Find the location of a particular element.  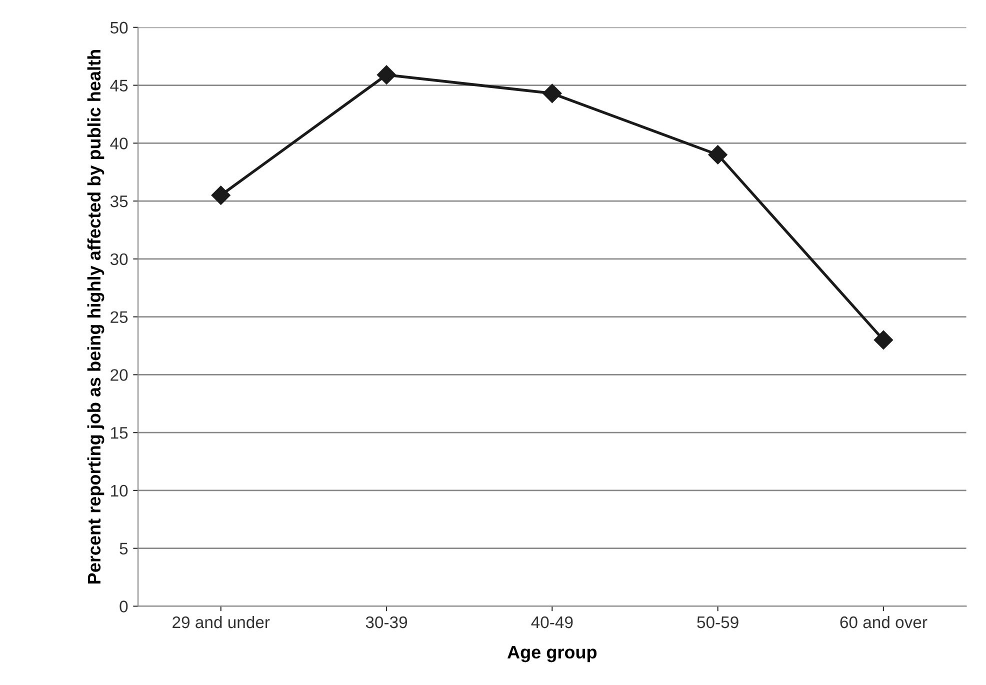

x-tick-label: 30-39 is located at coordinates (387, 622).